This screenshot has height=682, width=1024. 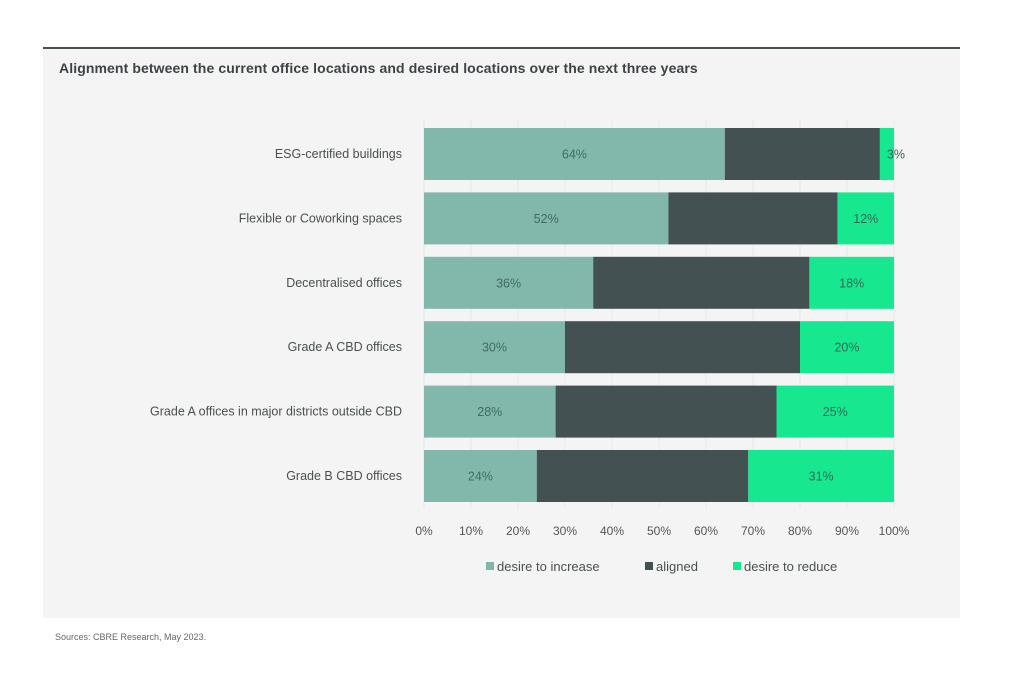 I want to click on data-label: 52%, so click(x=546, y=219).